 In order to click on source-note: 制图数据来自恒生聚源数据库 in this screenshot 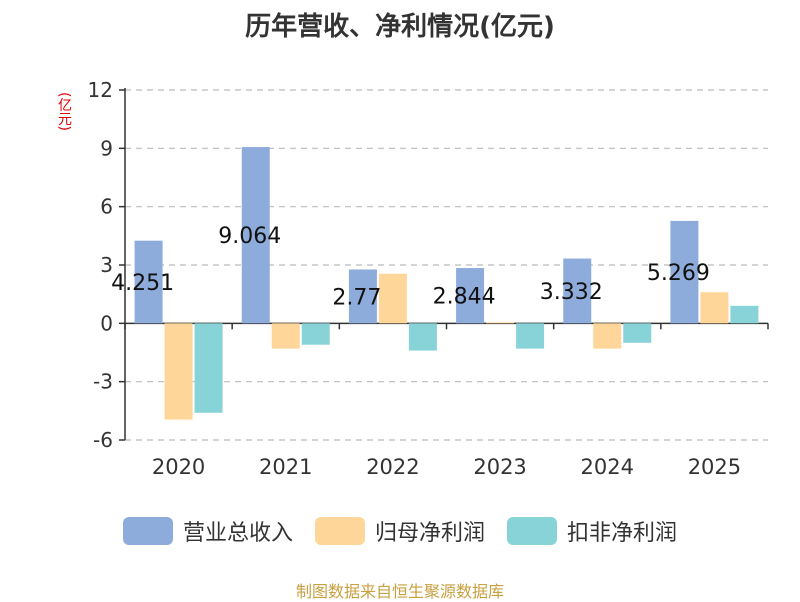, I will do `click(399, 591)`.